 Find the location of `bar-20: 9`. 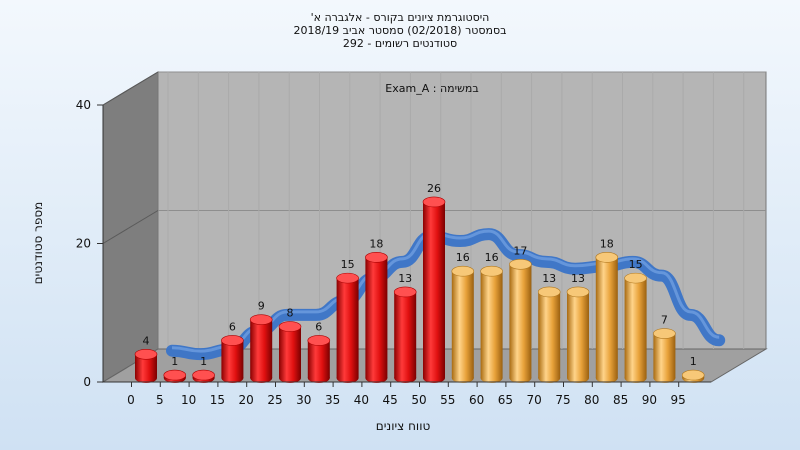

bar-20: 9 is located at coordinates (261, 341).